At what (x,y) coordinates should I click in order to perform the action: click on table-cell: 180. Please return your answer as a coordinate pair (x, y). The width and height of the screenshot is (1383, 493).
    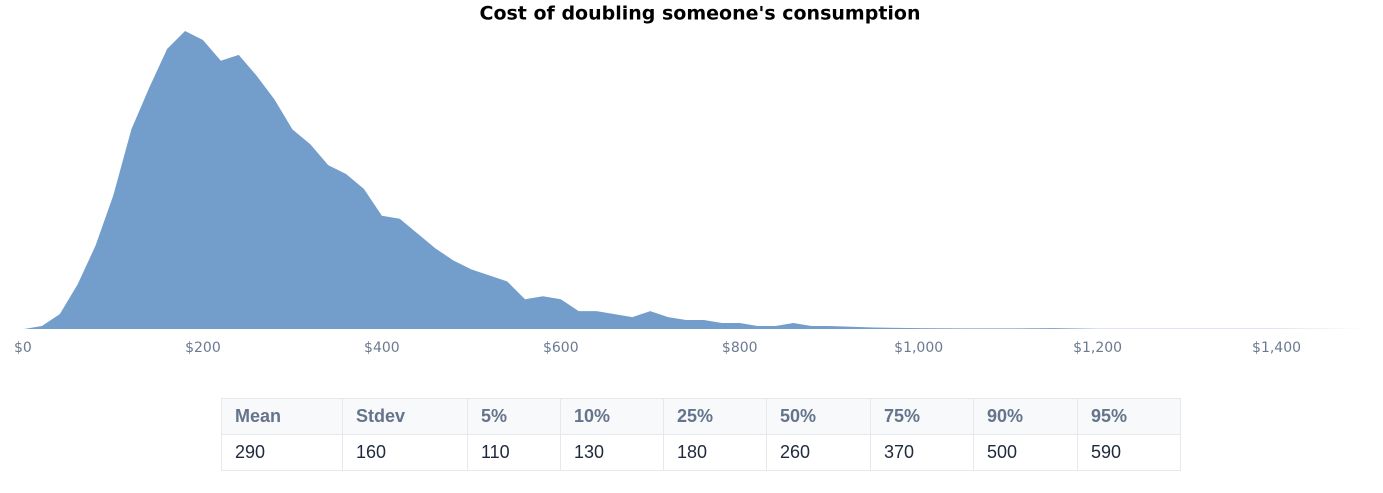
    Looking at the image, I should click on (715, 452).